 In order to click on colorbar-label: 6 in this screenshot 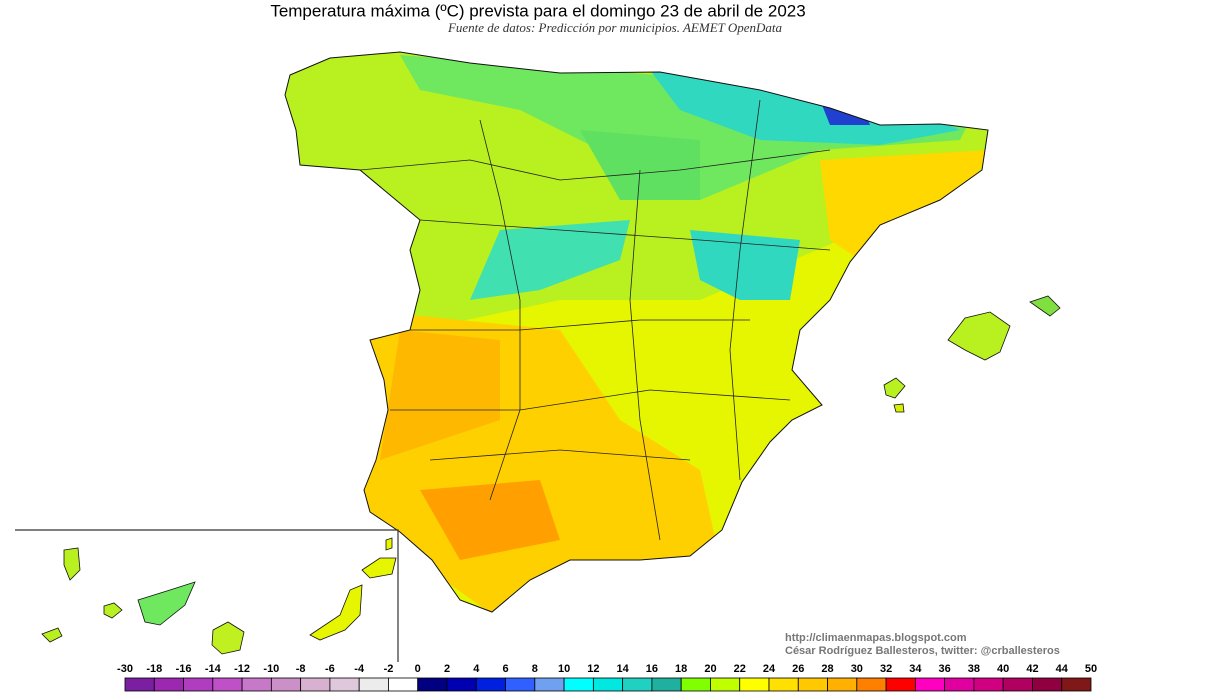, I will do `click(505, 669)`.